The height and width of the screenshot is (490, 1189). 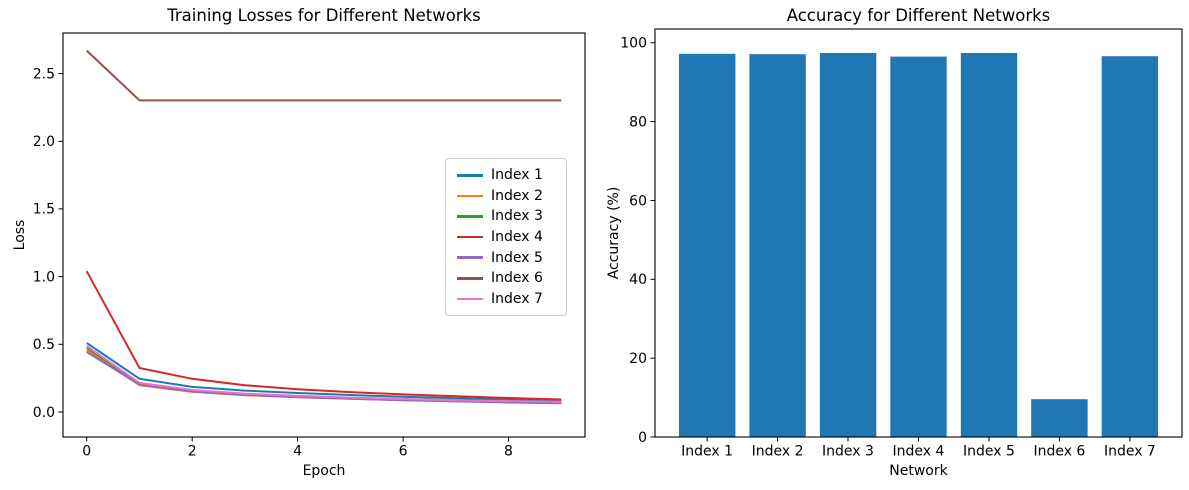 I want to click on legend-item-label: Index 7, so click(x=517, y=298).